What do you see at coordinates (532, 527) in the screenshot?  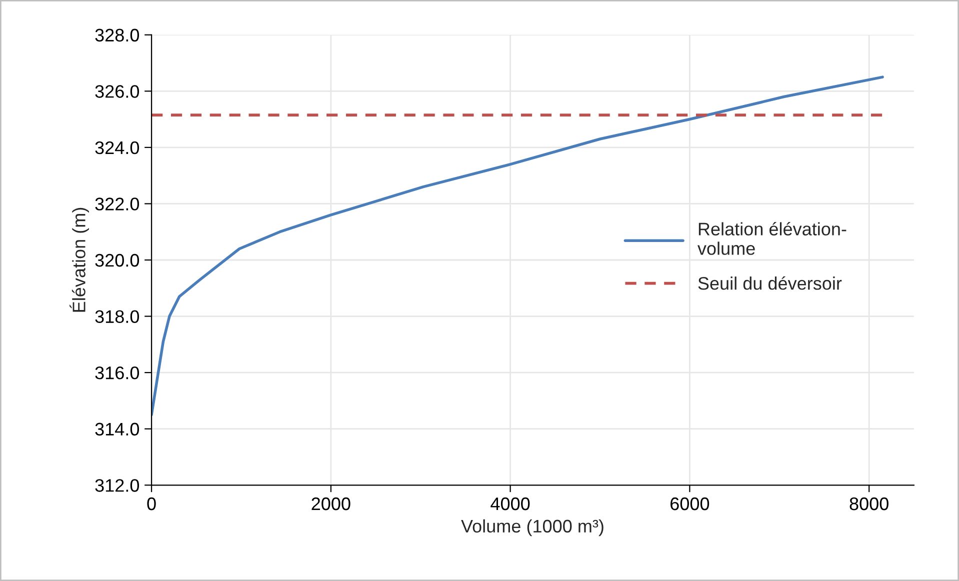 I see `x-axis-title: Volume (1000 m³)` at bounding box center [532, 527].